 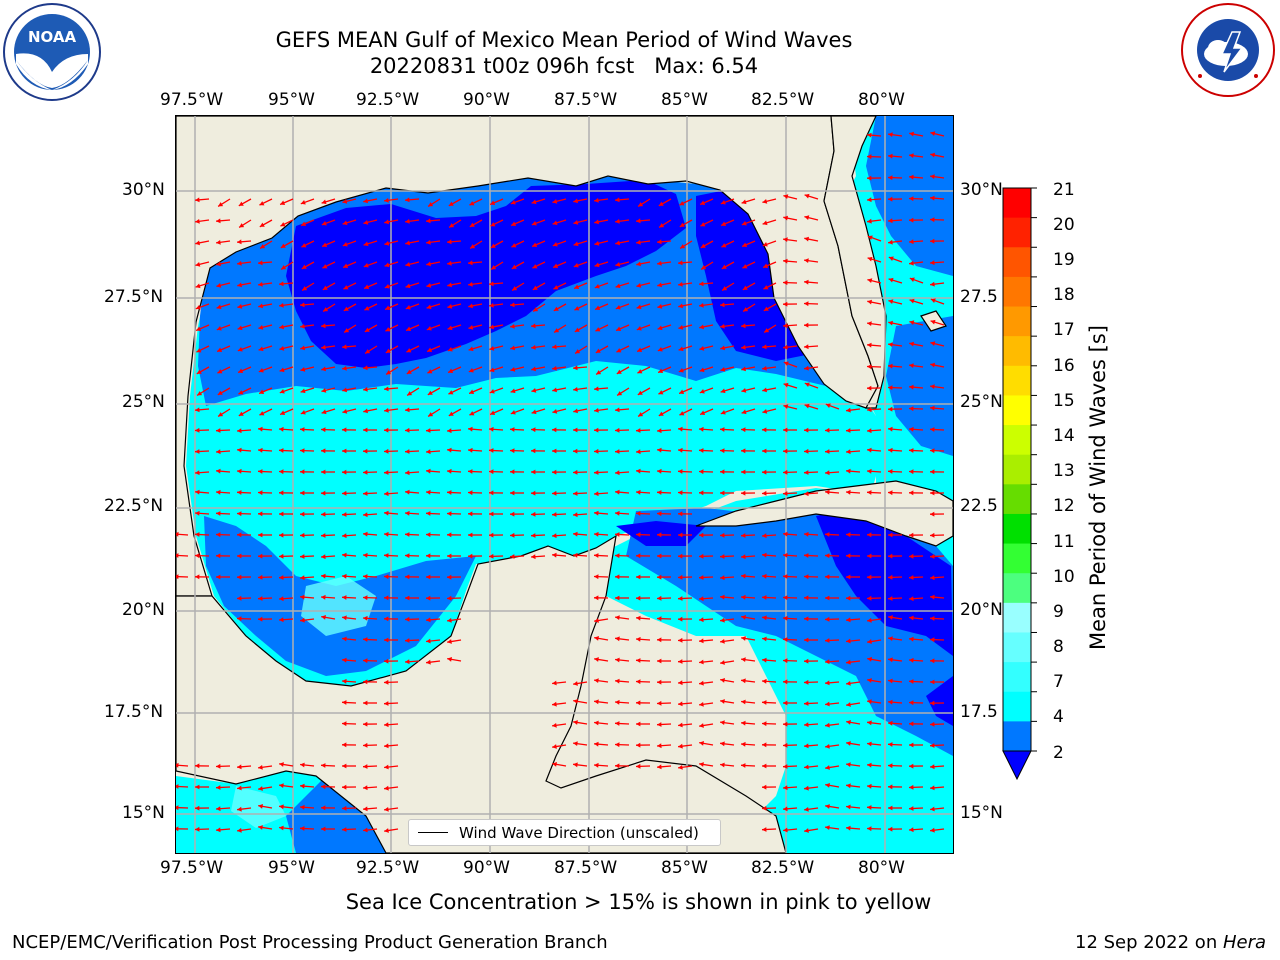 What do you see at coordinates (1064, 366) in the screenshot?
I see `colorbar-tick: 16` at bounding box center [1064, 366].